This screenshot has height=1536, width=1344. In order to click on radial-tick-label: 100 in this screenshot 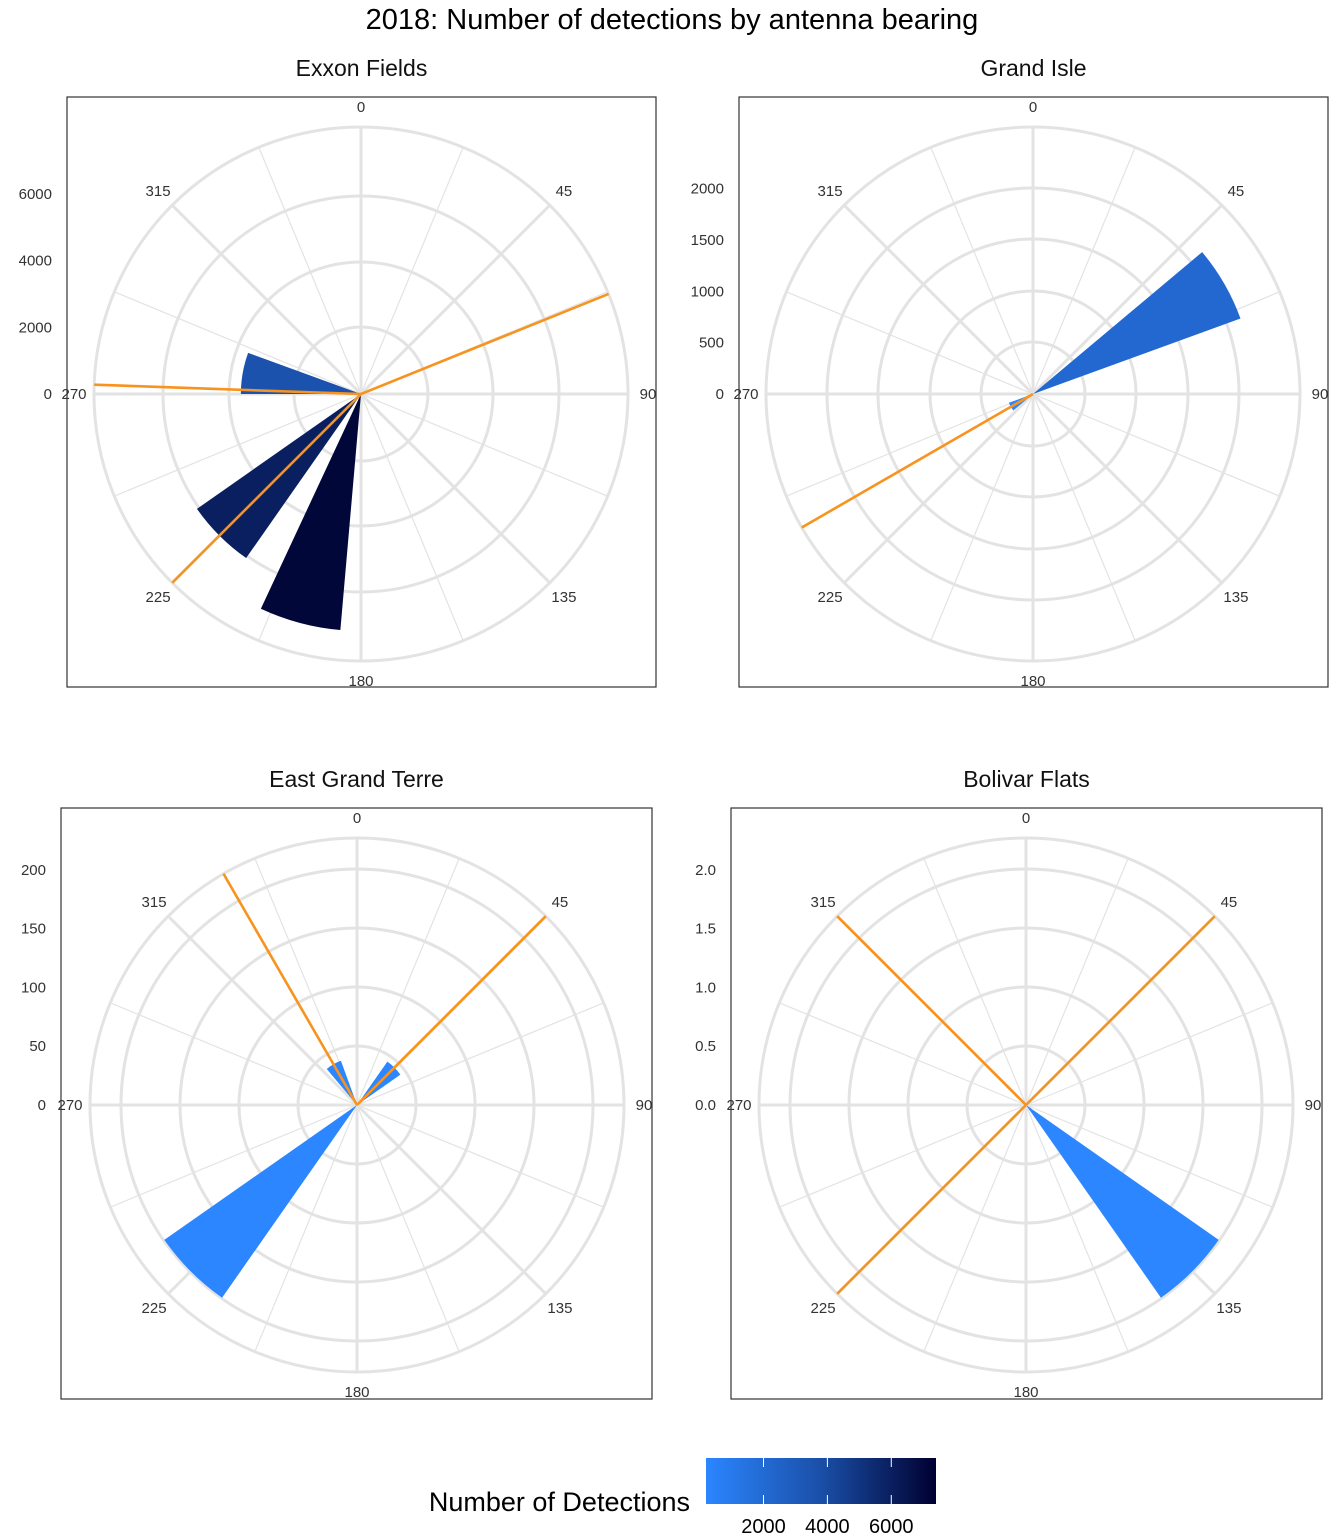, I will do `click(33, 987)`.